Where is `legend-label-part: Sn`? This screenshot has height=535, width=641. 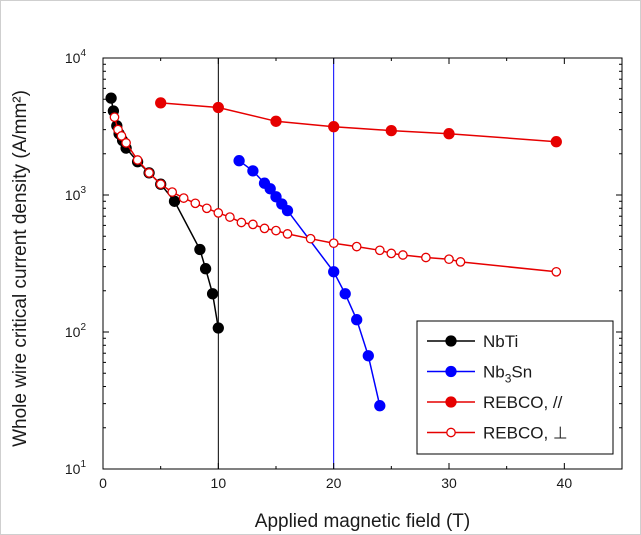
legend-label-part: Sn is located at coordinates (521, 372).